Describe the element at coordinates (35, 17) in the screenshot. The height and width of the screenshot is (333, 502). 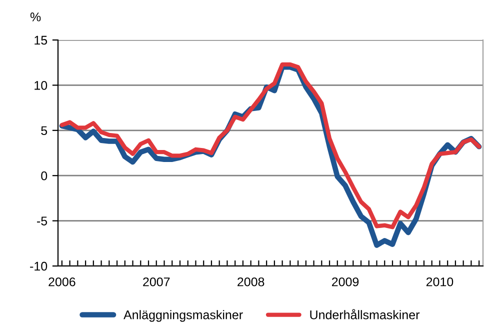
I see `y-axis-title: %` at that location.